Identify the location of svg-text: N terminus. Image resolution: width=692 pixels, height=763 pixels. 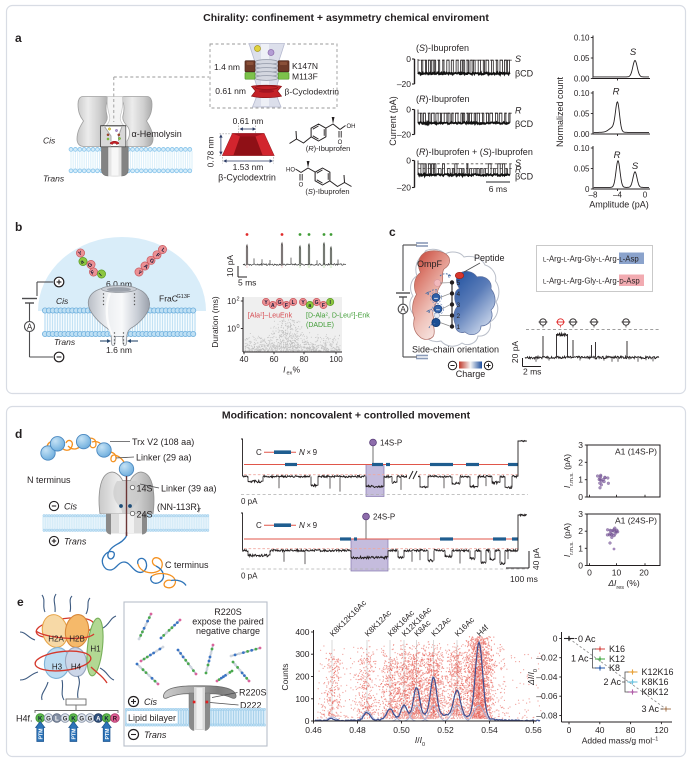
(49, 480).